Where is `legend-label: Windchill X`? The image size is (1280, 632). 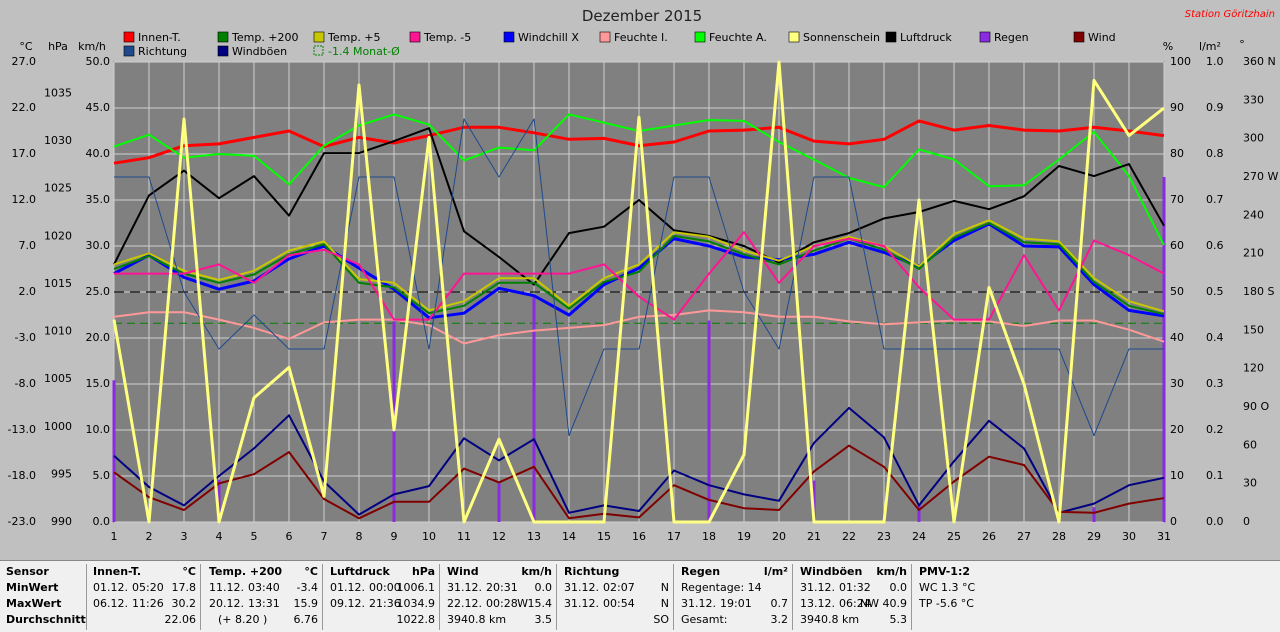
legend-label: Windchill X is located at coordinates (548, 37).